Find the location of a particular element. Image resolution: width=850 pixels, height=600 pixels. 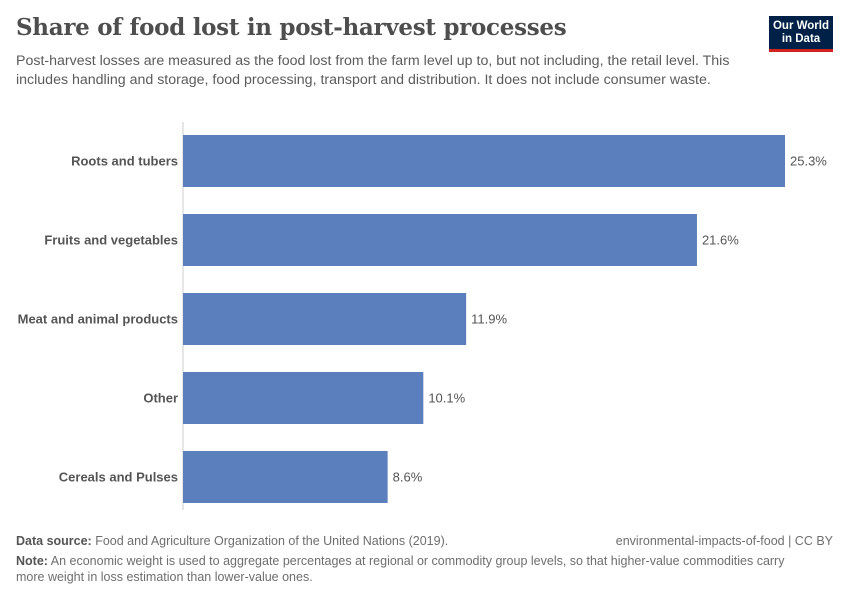

value-label: 21.6% is located at coordinates (720, 240).